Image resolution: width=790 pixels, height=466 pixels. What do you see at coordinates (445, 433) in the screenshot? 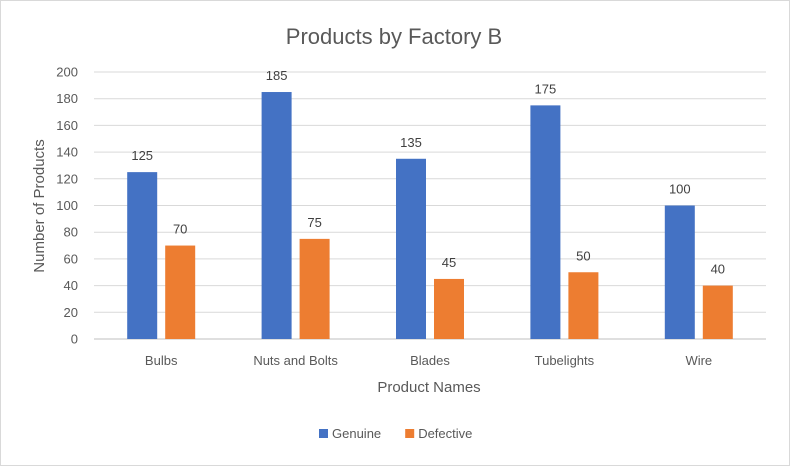
I see `legend-label-defective: Defective` at bounding box center [445, 433].